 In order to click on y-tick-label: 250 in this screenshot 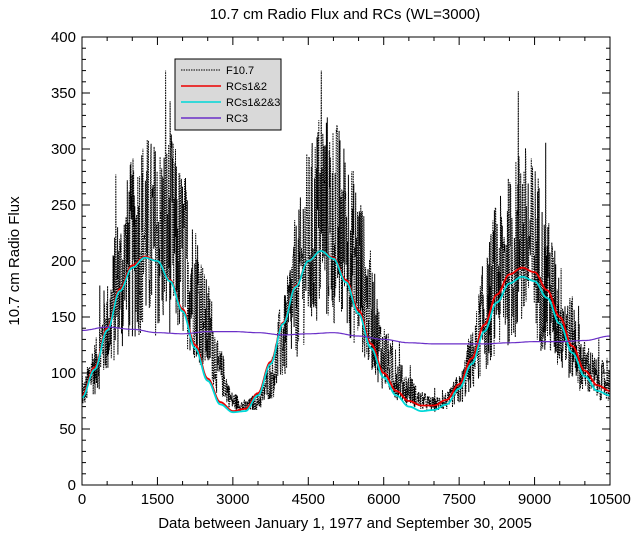, I will do `click(63, 205)`.